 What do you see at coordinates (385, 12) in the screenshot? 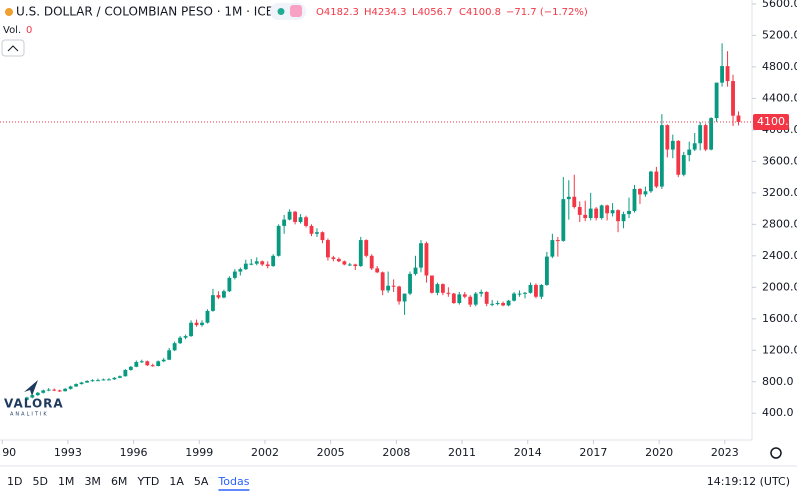
I see `ohlc-high: H4234.3` at bounding box center [385, 12].